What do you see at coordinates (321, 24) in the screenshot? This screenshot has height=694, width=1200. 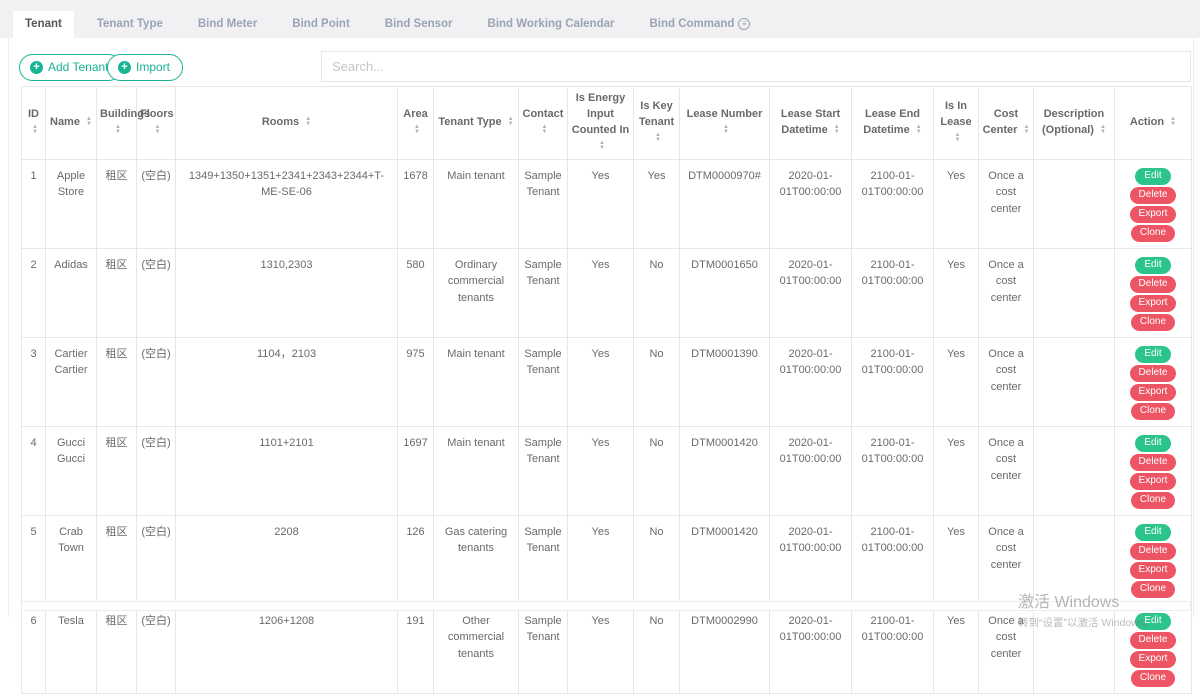 I see `tab-bind-point: Bind Point` at bounding box center [321, 24].